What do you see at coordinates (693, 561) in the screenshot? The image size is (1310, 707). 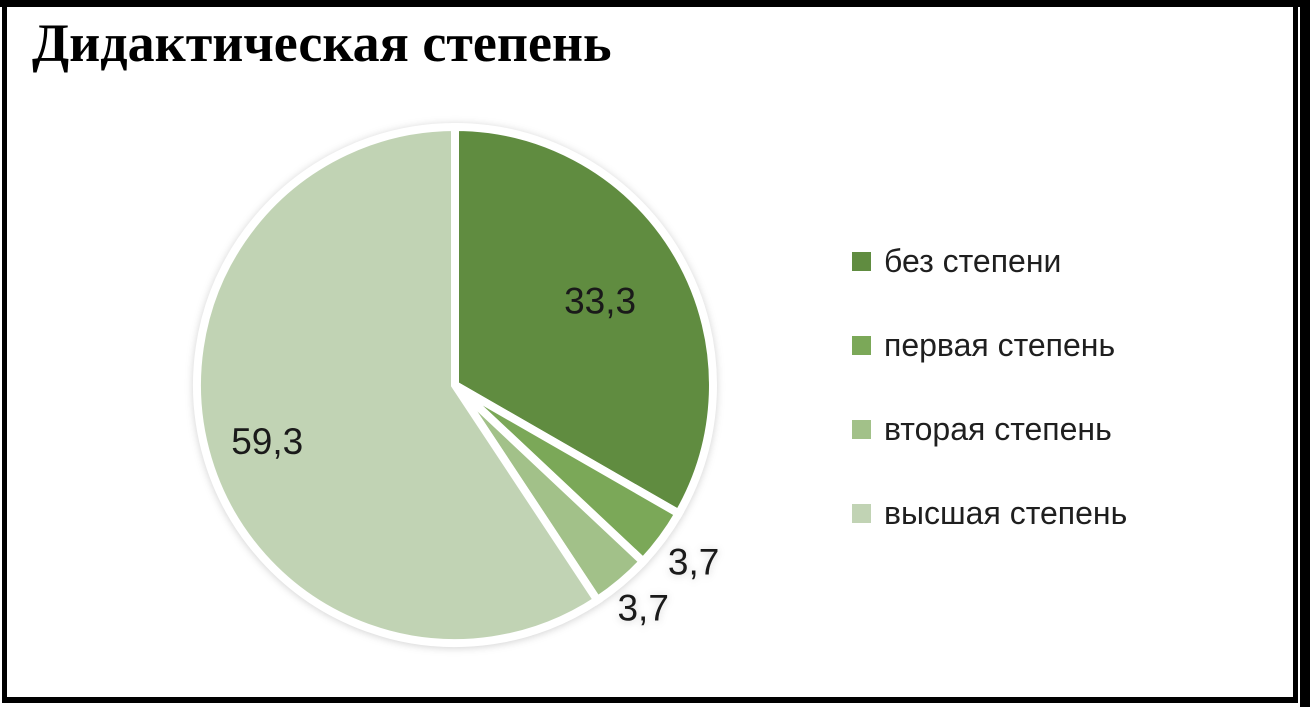 I see `data-label-1: 3,7` at bounding box center [693, 561].